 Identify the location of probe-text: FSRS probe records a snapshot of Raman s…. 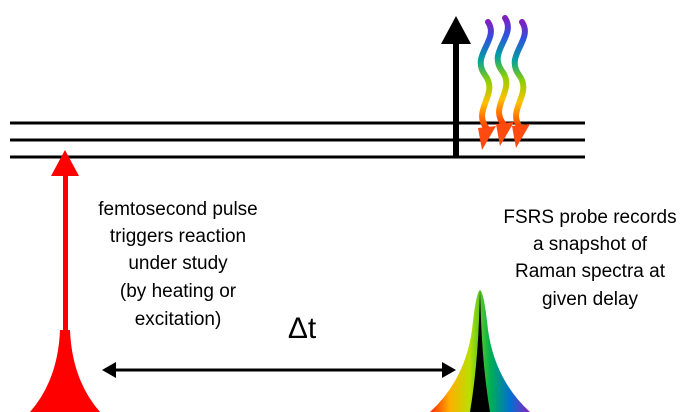
(589, 258).